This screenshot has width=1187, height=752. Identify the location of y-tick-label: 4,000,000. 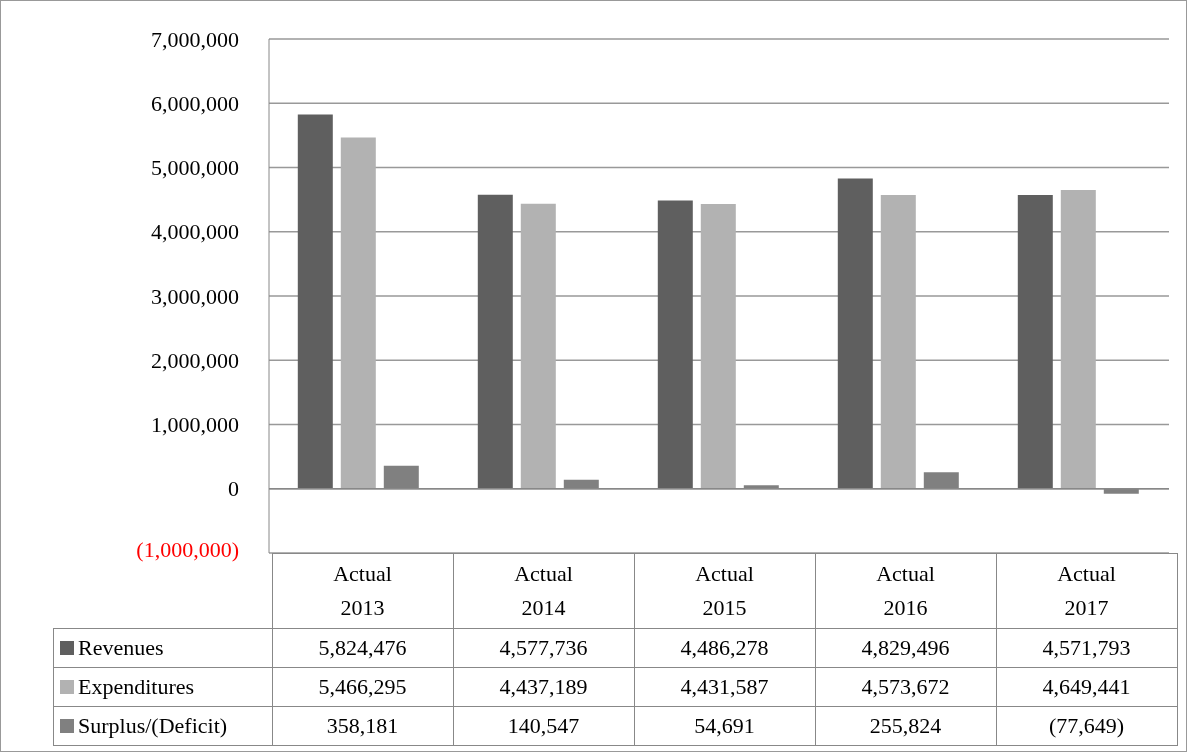
(195, 232).